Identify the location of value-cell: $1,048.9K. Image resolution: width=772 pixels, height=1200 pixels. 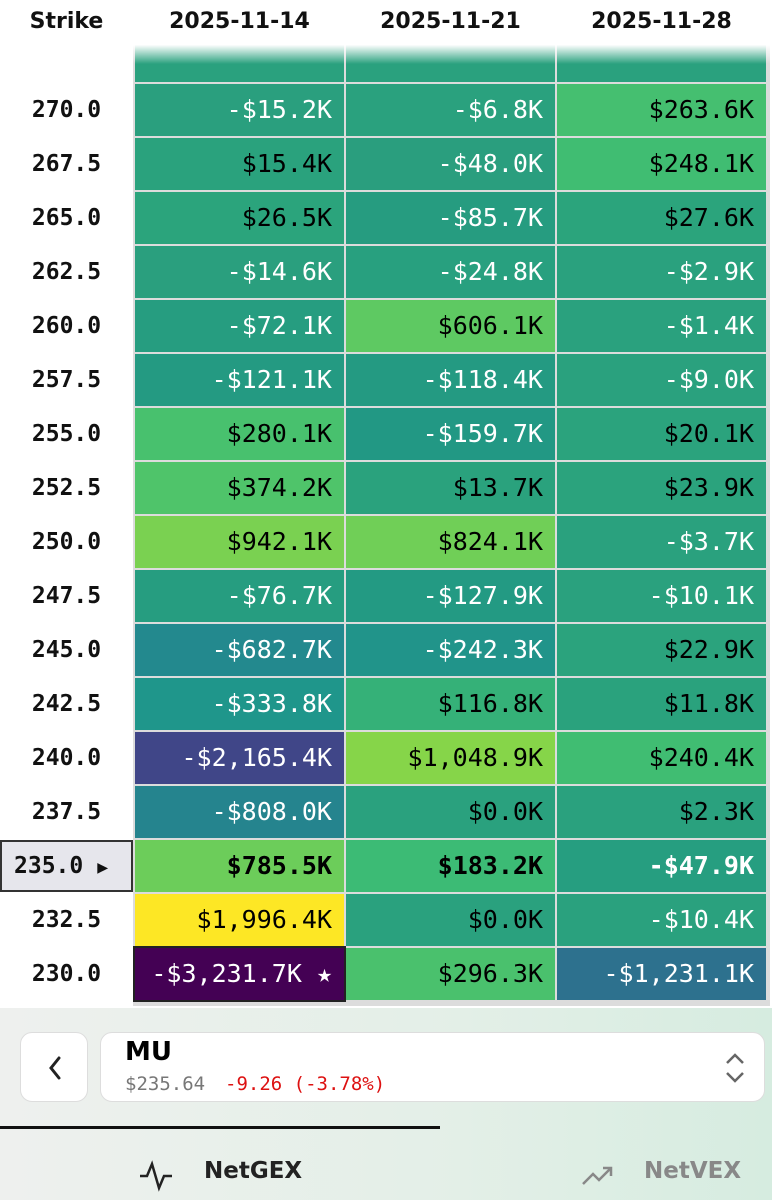
(450, 758).